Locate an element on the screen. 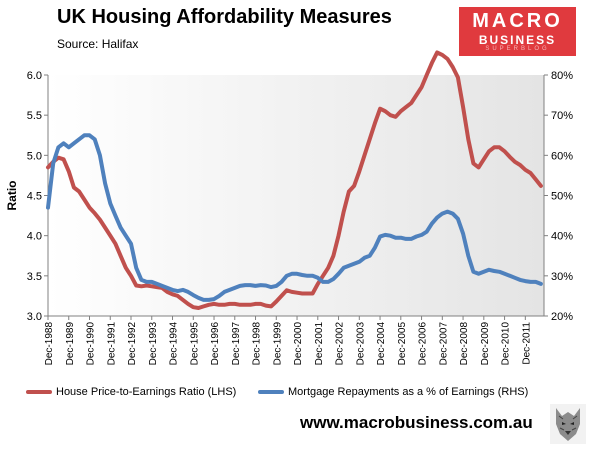 The width and height of the screenshot is (592, 449). y-right-tick-label: 70% is located at coordinates (562, 116).